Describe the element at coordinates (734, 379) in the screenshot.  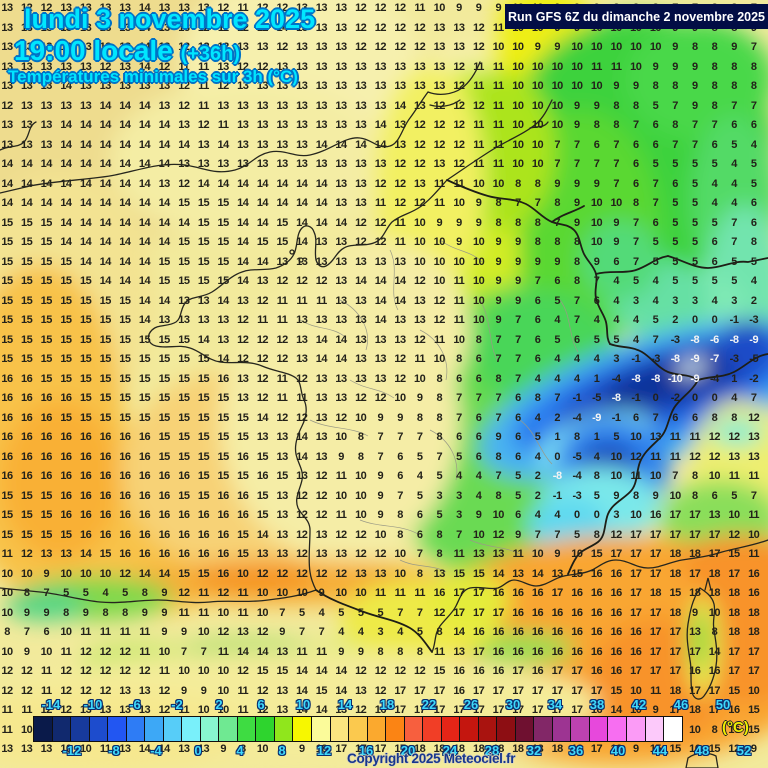
I see `temp-value: 1` at that location.